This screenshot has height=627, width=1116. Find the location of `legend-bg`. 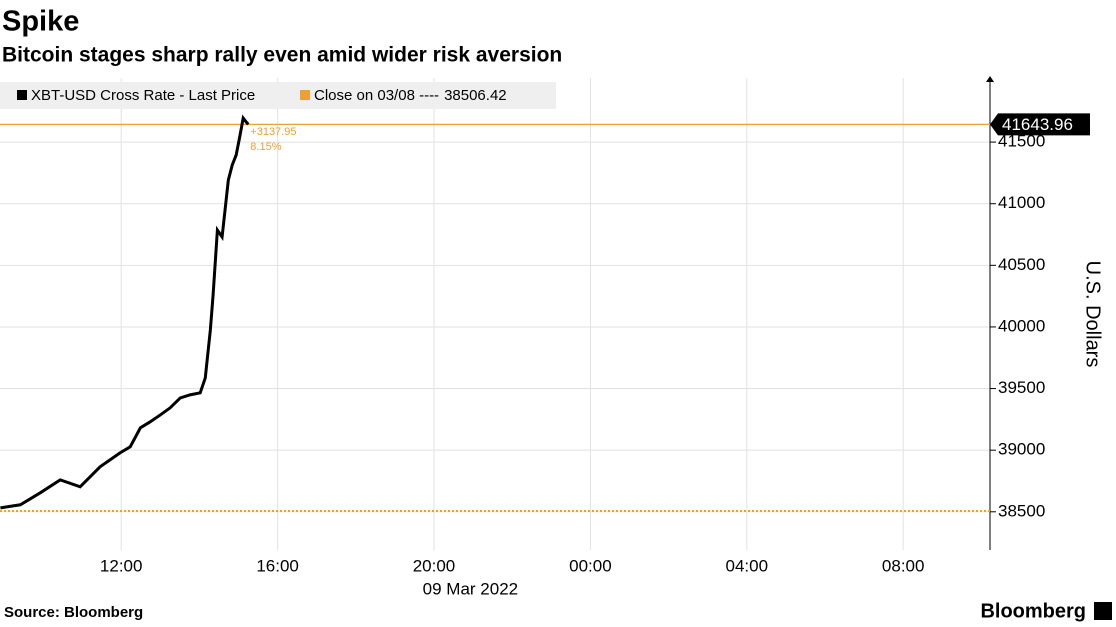

legend-bg is located at coordinates (278, 95).